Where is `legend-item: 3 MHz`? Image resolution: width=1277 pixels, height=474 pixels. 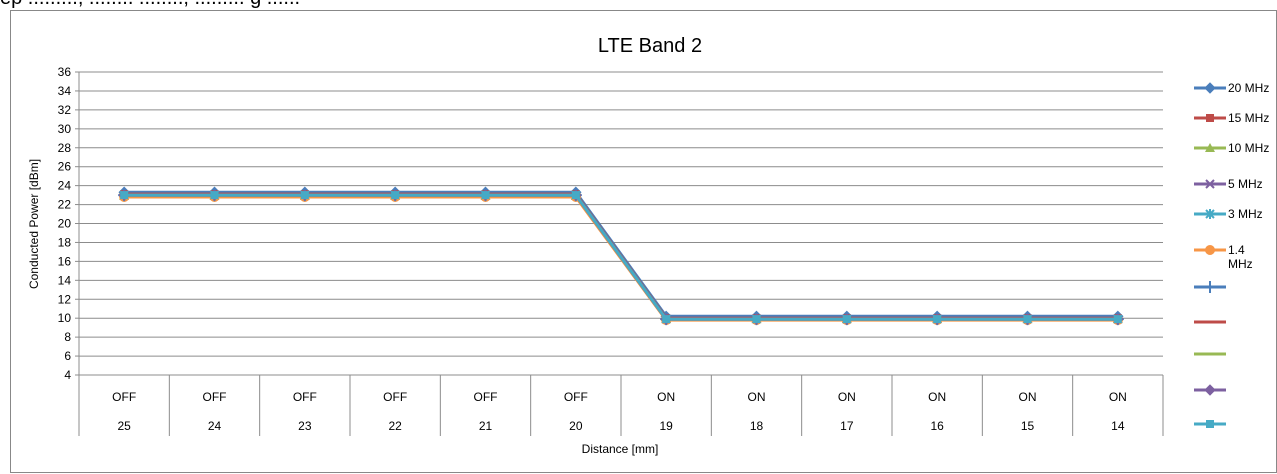 legend-item: 3 MHz is located at coordinates (1228, 214).